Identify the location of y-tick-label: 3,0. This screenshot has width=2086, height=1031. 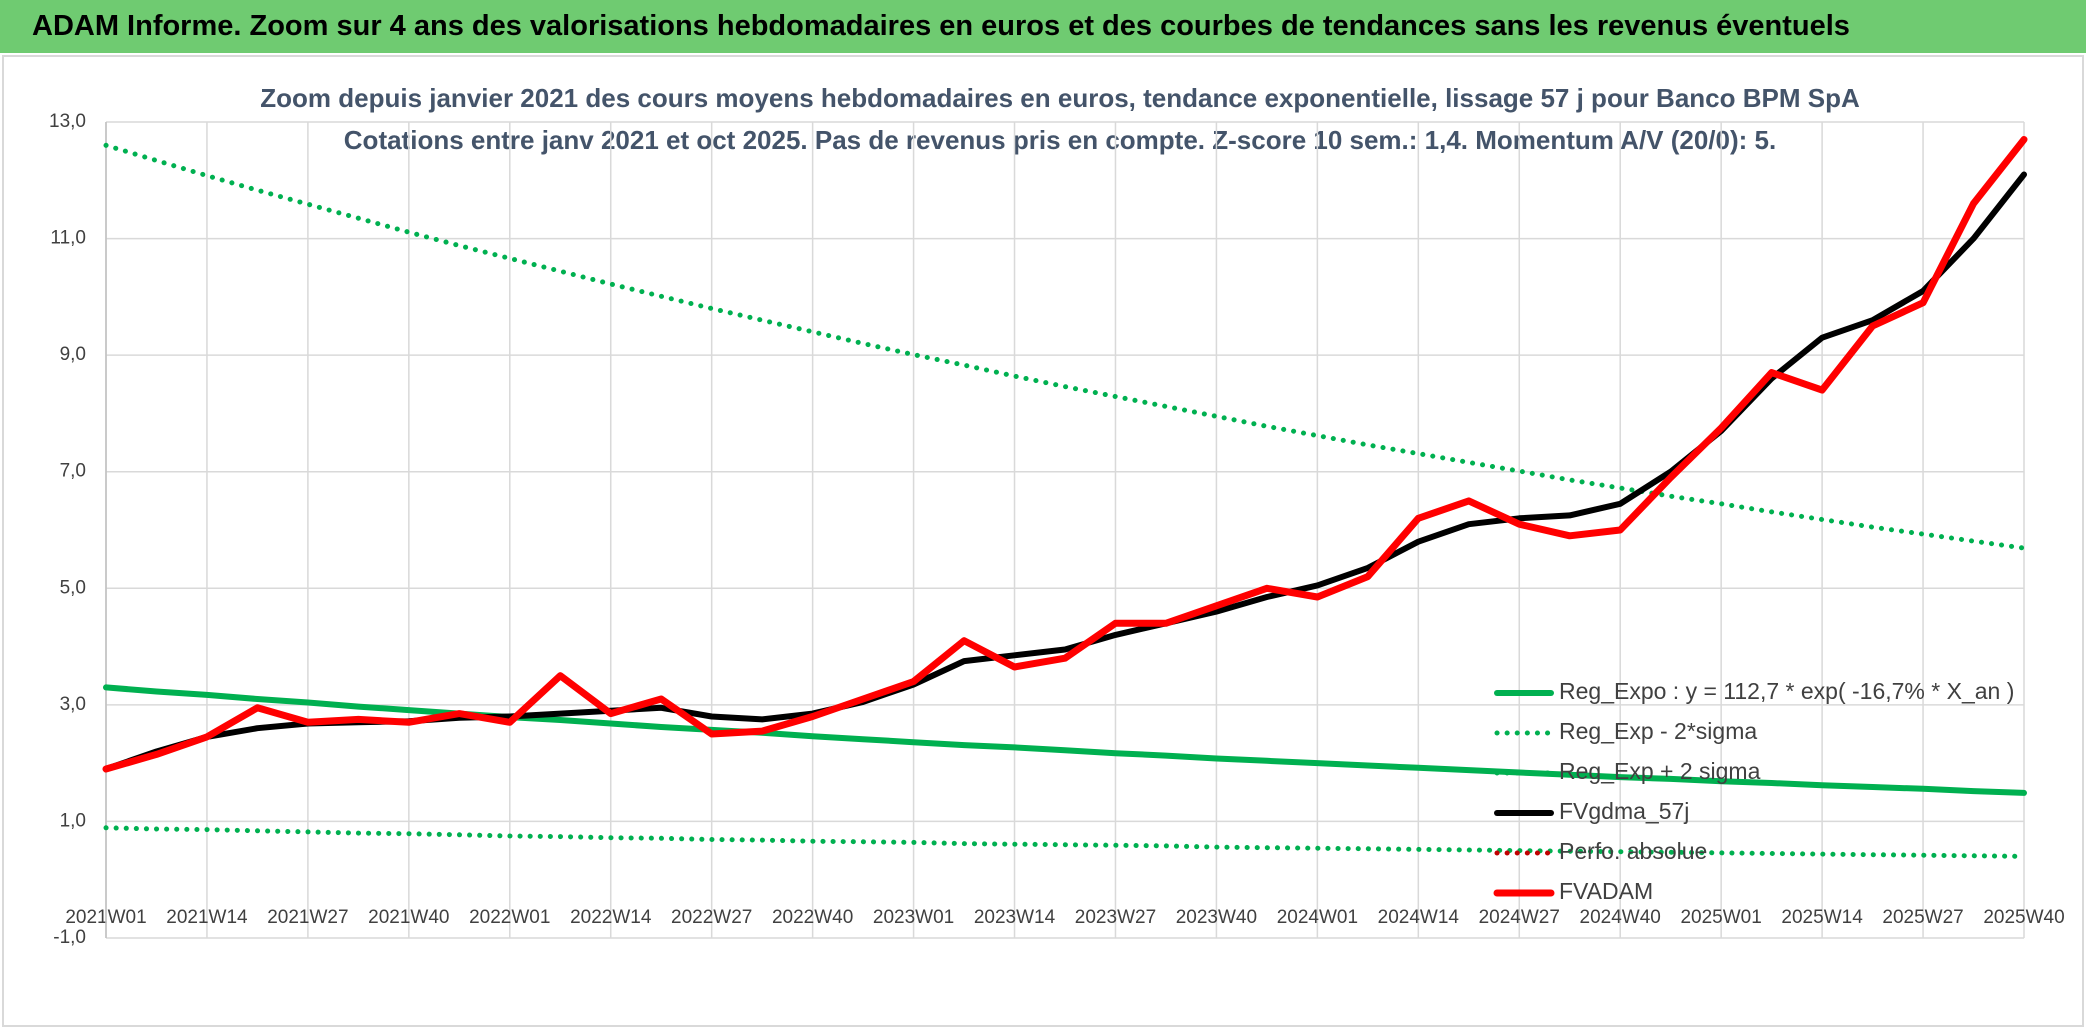
(73, 704).